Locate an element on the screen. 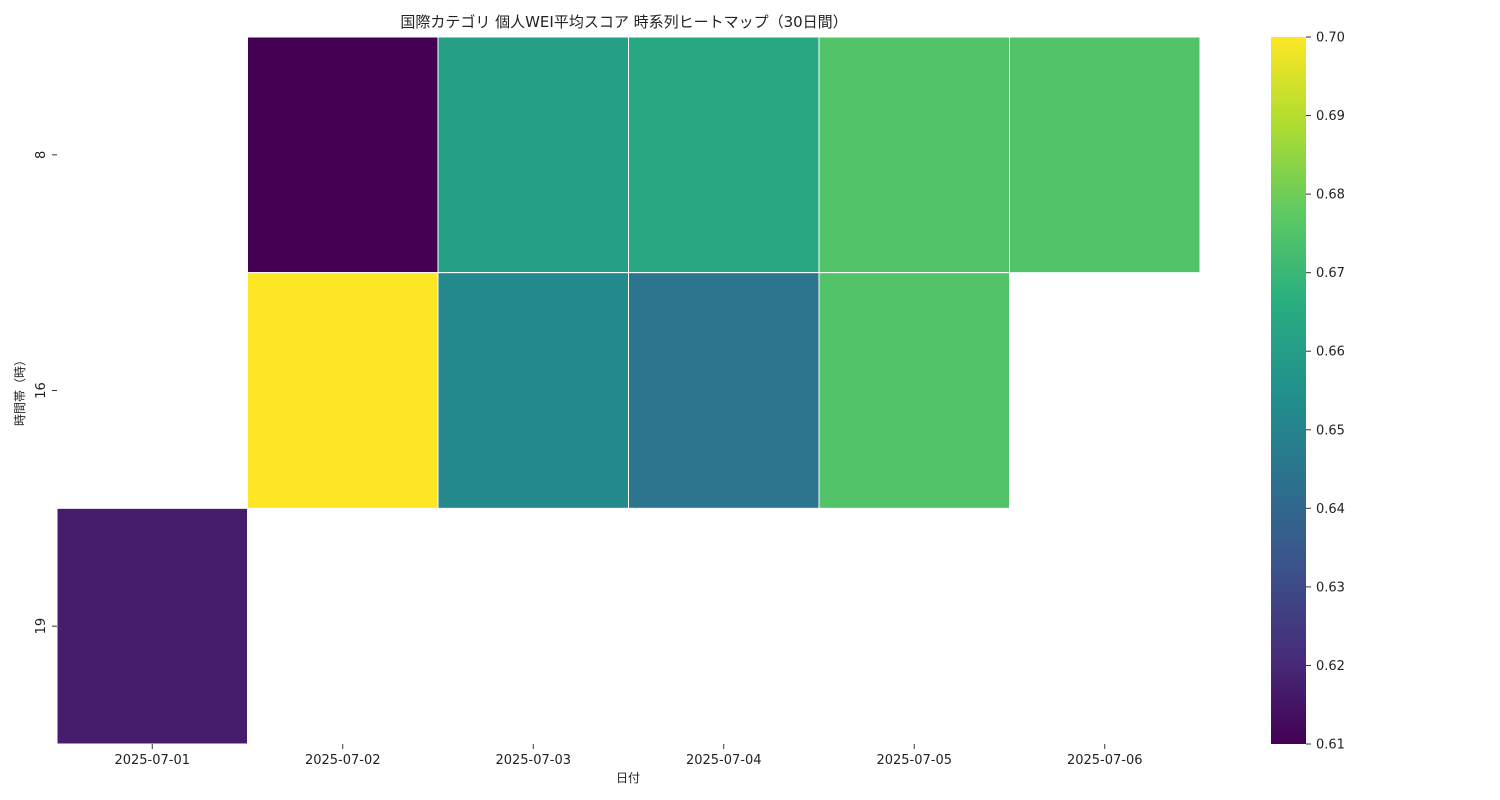 Image resolution: width=1500 pixels, height=800 pixels. y-tick-label: 19 is located at coordinates (41, 626).